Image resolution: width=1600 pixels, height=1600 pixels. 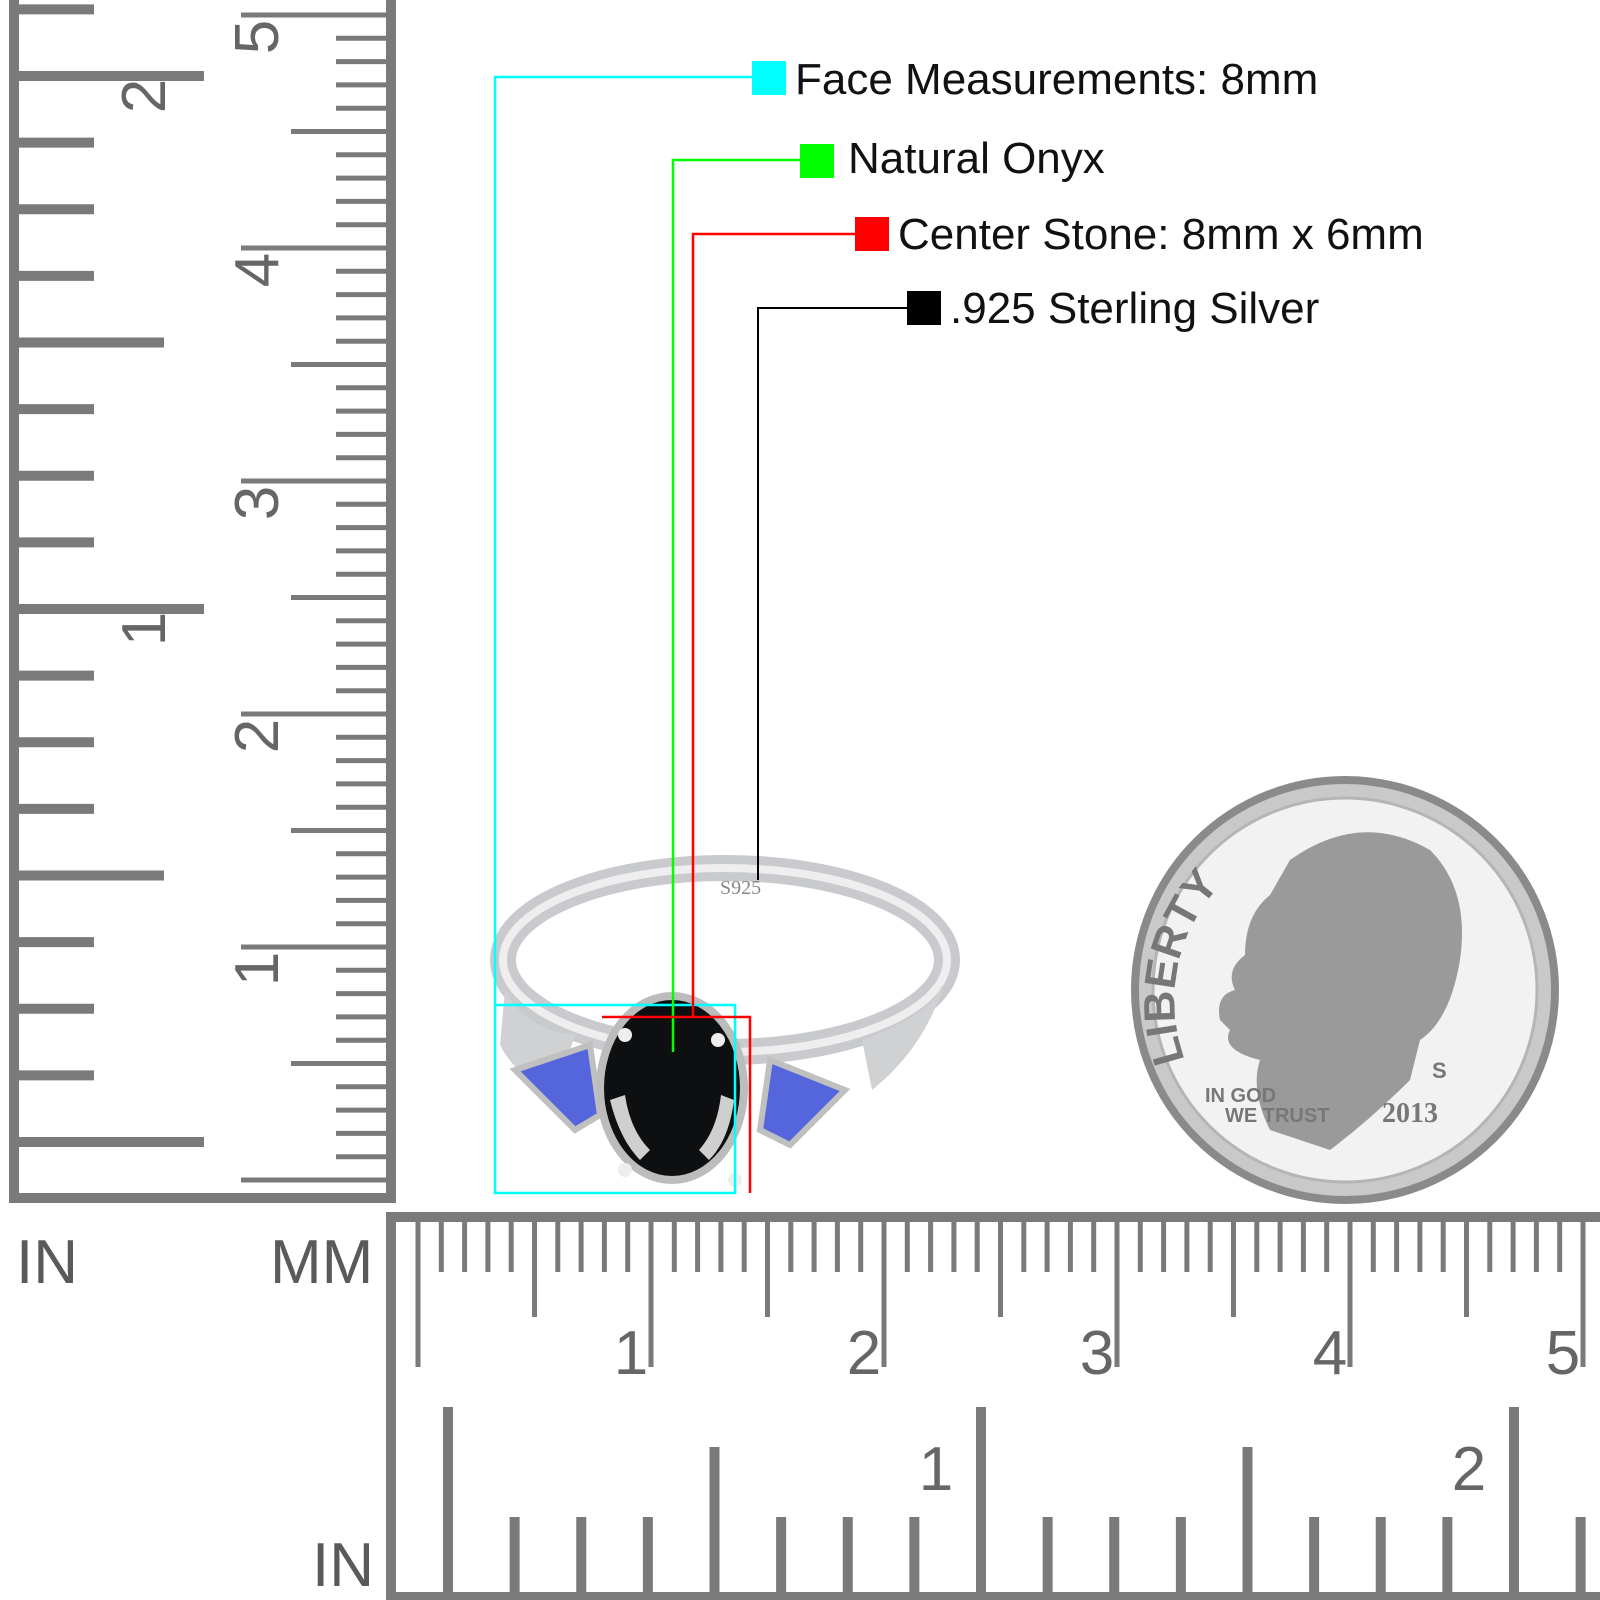 What do you see at coordinates (1330, 1353) in the screenshot?
I see `horizontal-mm-label: 4` at bounding box center [1330, 1353].